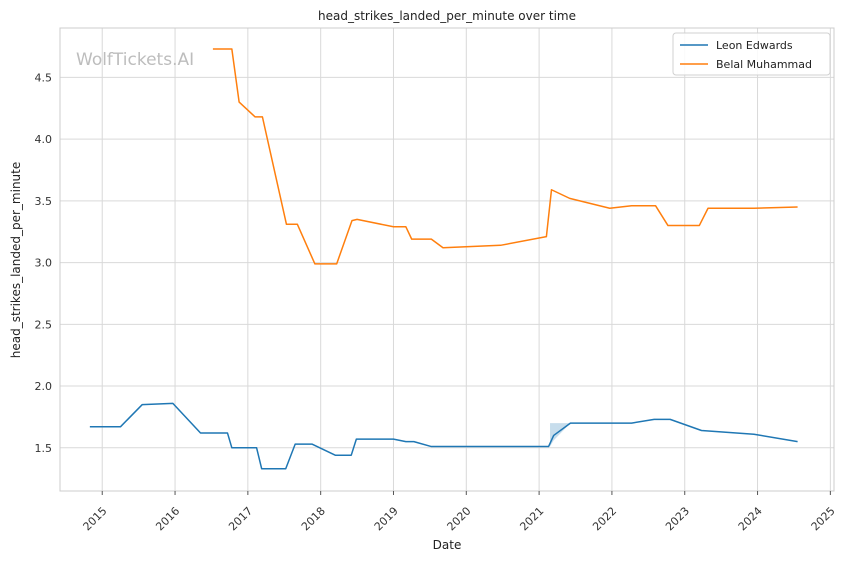 This screenshot has width=856, height=561. What do you see at coordinates (44, 139) in the screenshot?
I see `y-tick-label-4-0: 4.0` at bounding box center [44, 139].